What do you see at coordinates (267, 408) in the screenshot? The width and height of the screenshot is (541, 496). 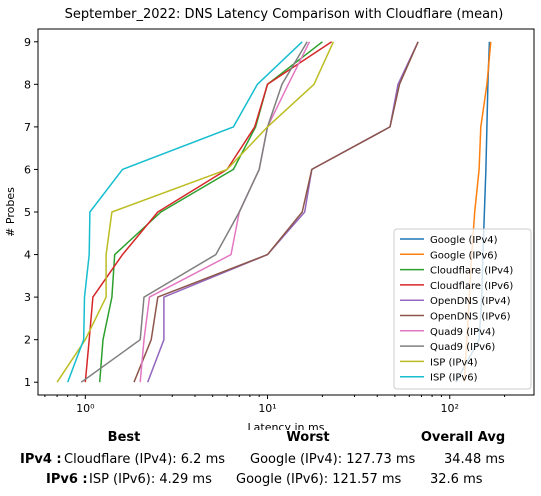 I see `x-tick-label: 10¹` at bounding box center [267, 408].